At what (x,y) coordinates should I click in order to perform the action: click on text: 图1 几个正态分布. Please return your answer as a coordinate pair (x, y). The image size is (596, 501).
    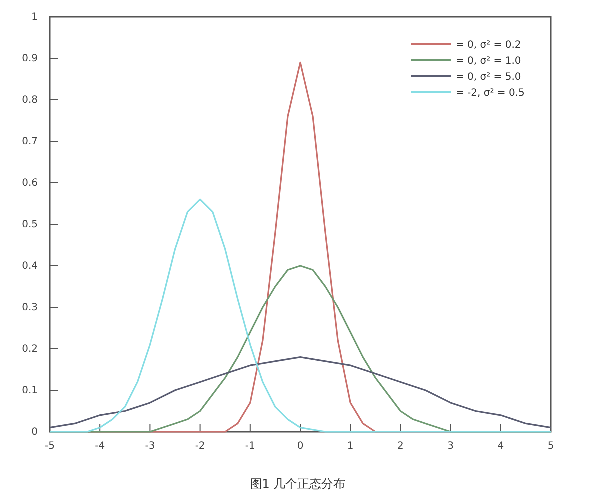
    Looking at the image, I should click on (298, 484).